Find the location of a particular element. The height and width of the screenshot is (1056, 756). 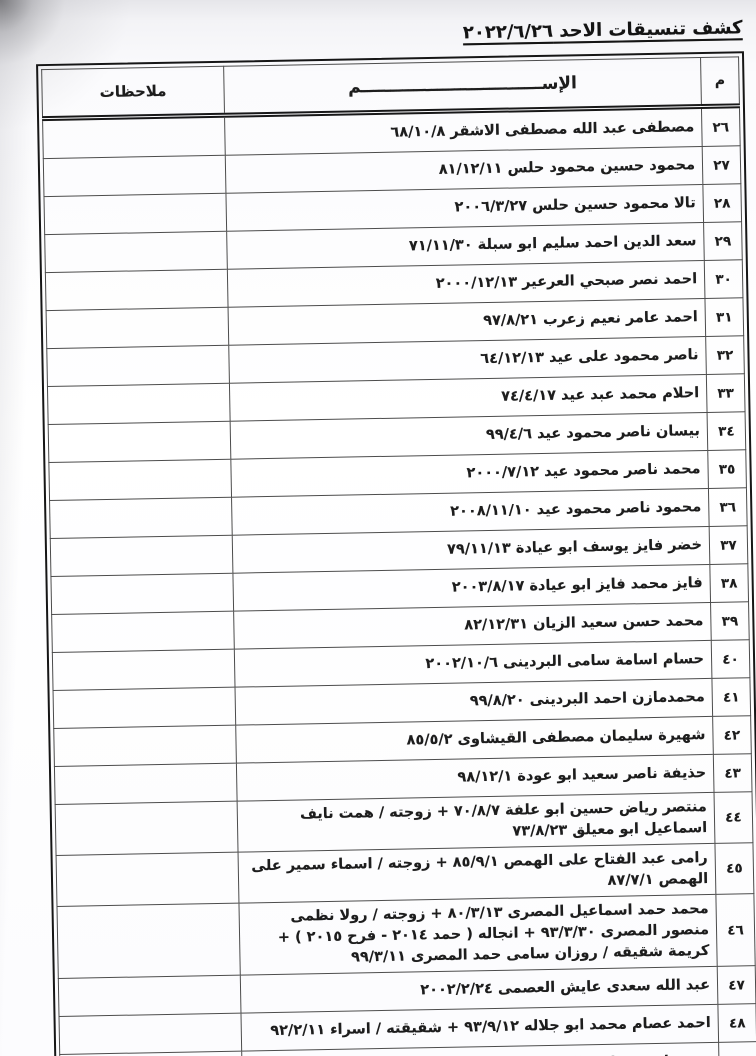

row-number-cell: ٢٦ is located at coordinates (721, 126).